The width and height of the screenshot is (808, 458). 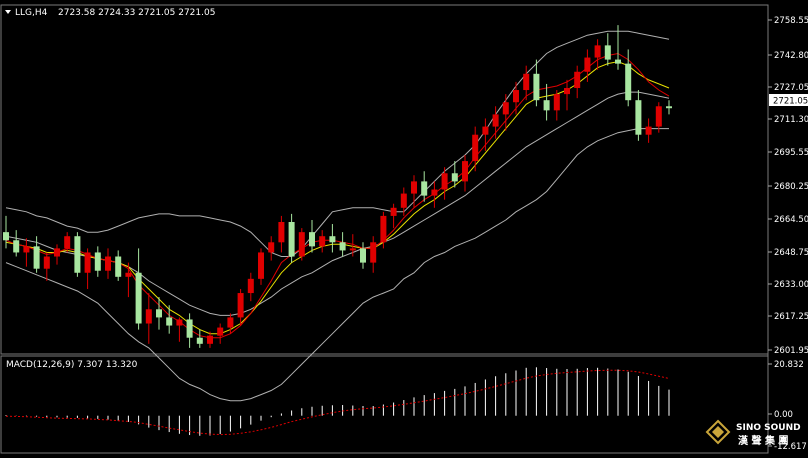 I want to click on price-tick-label: 2742.80, so click(x=791, y=56).